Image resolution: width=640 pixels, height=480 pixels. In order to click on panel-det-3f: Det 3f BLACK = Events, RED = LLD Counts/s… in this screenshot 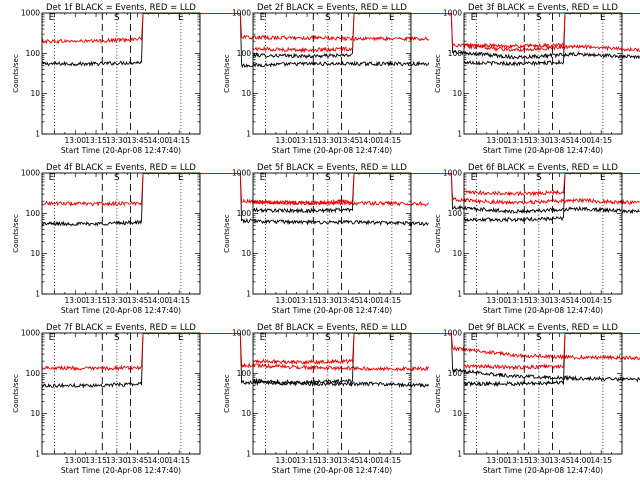, I will do `click(537, 79)`.